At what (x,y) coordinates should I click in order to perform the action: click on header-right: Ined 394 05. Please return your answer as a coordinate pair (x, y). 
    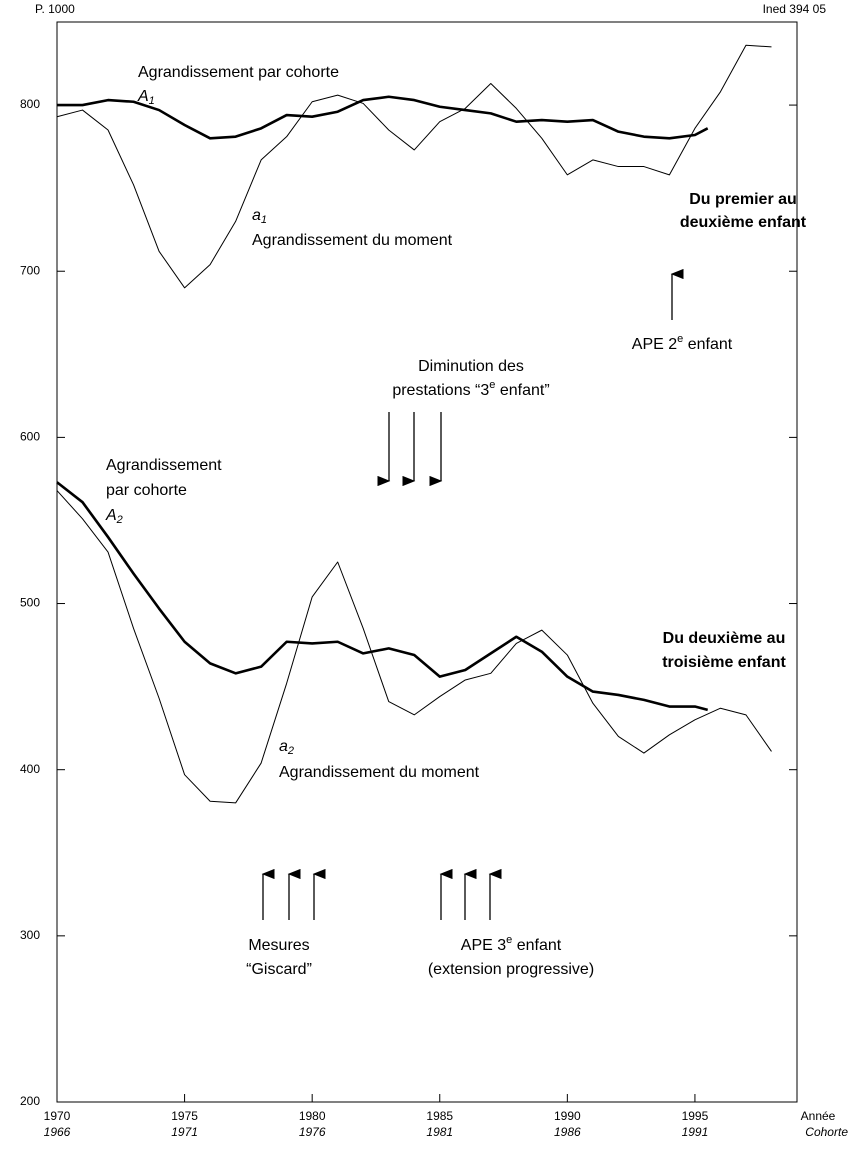
    Looking at the image, I should click on (795, 9).